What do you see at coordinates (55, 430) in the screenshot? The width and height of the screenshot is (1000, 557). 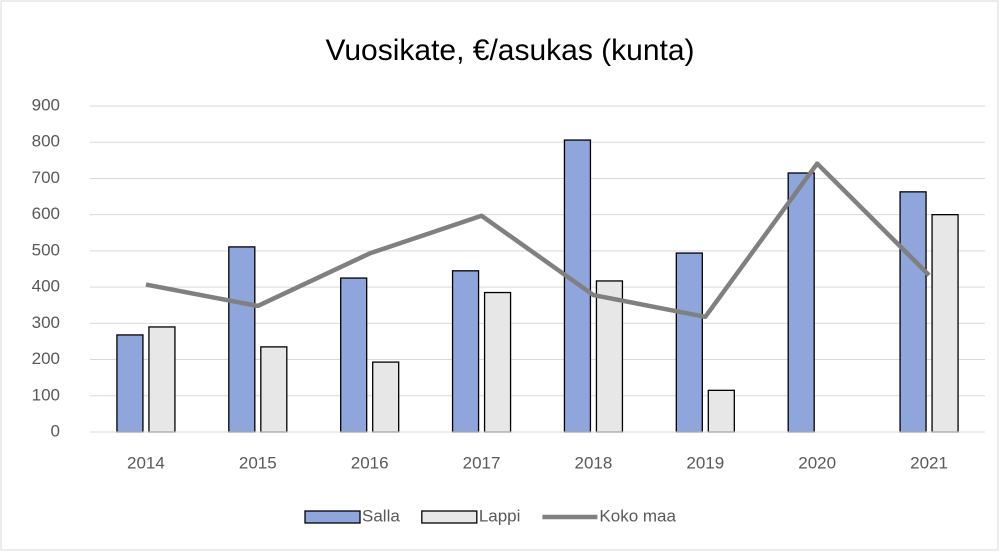 I see `y-tick-label: 0` at bounding box center [55, 430].